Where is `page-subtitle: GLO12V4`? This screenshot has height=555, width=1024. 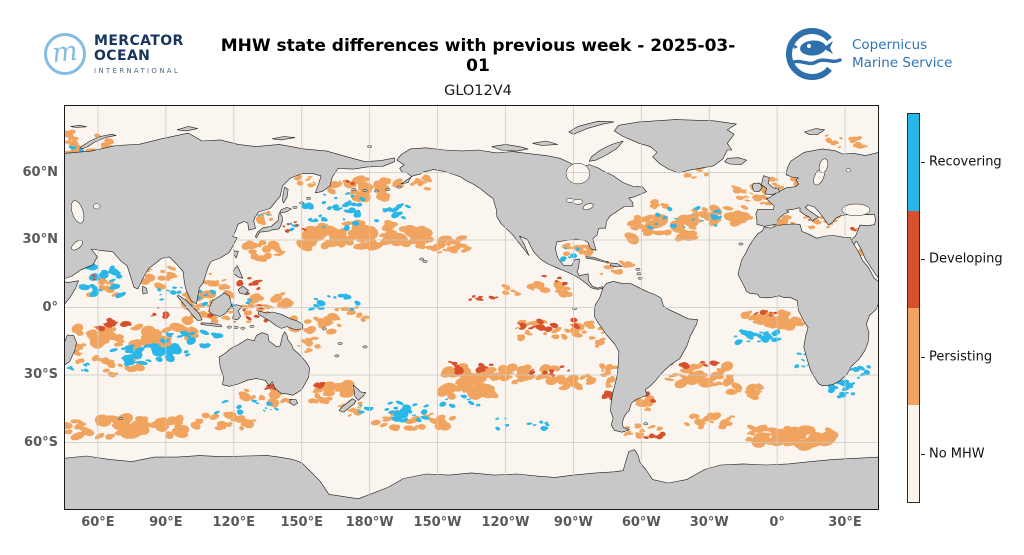
page-subtitle: GLO12V4 is located at coordinates (478, 91).